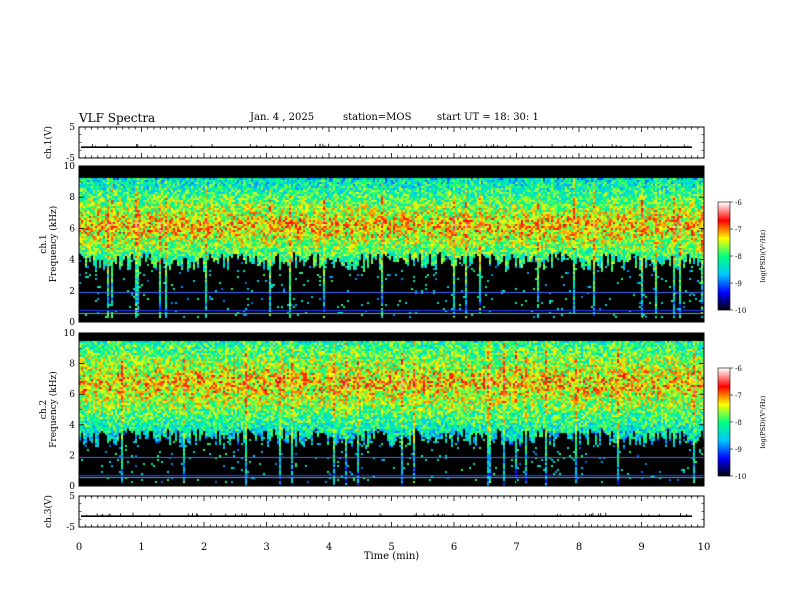 The image size is (792, 612). I want to click on ch2_spectrogram-ytick-label: 4, so click(72, 426).